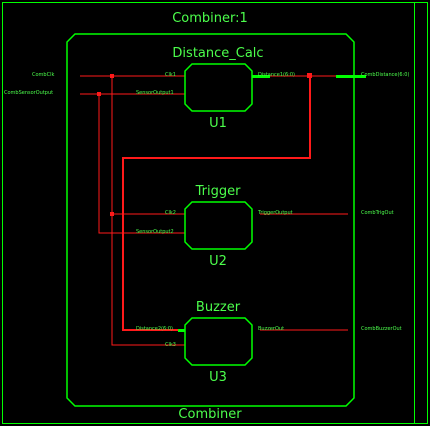 The image size is (430, 426). I want to click on block-u1-instance: U1, so click(218, 123).